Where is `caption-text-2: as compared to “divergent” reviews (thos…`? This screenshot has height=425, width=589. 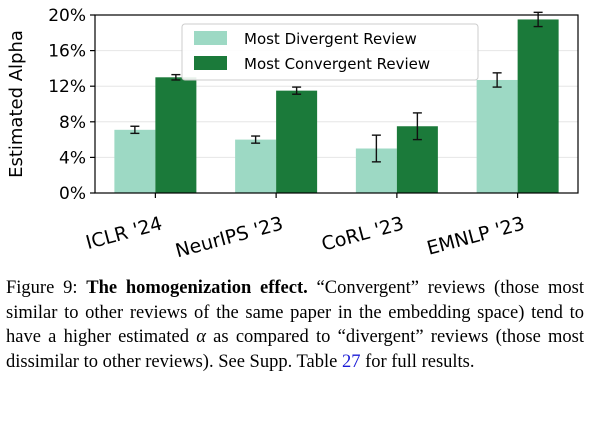 caption-text-2: as compared to “divergent” reviews (thos… is located at coordinates (295, 349).